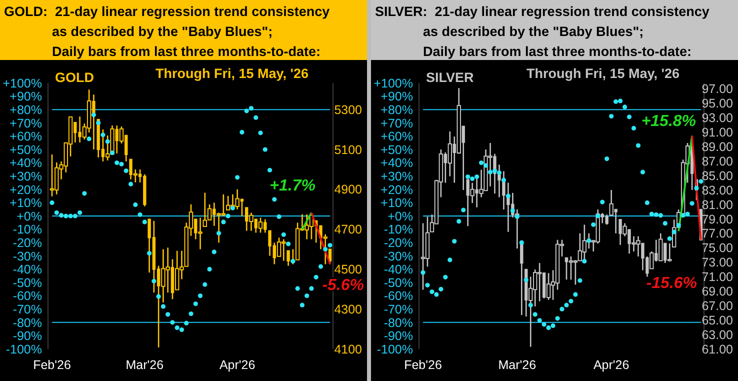 This screenshot has height=381, width=738. I want to click on y2-tick-label: 83.00, so click(718, 190).